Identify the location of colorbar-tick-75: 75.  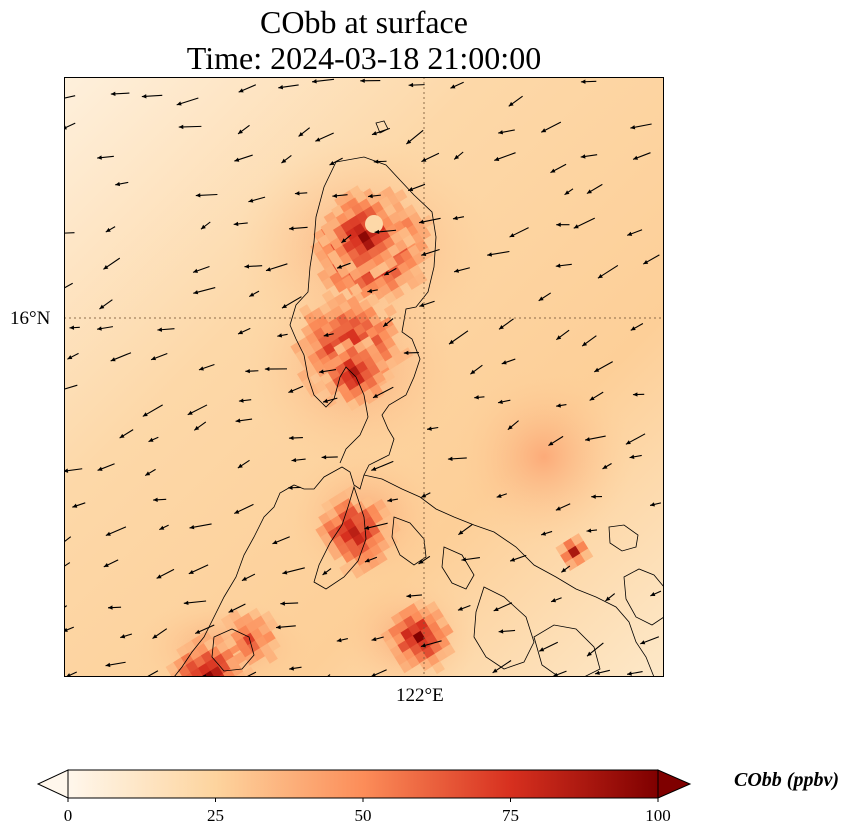
(510, 815).